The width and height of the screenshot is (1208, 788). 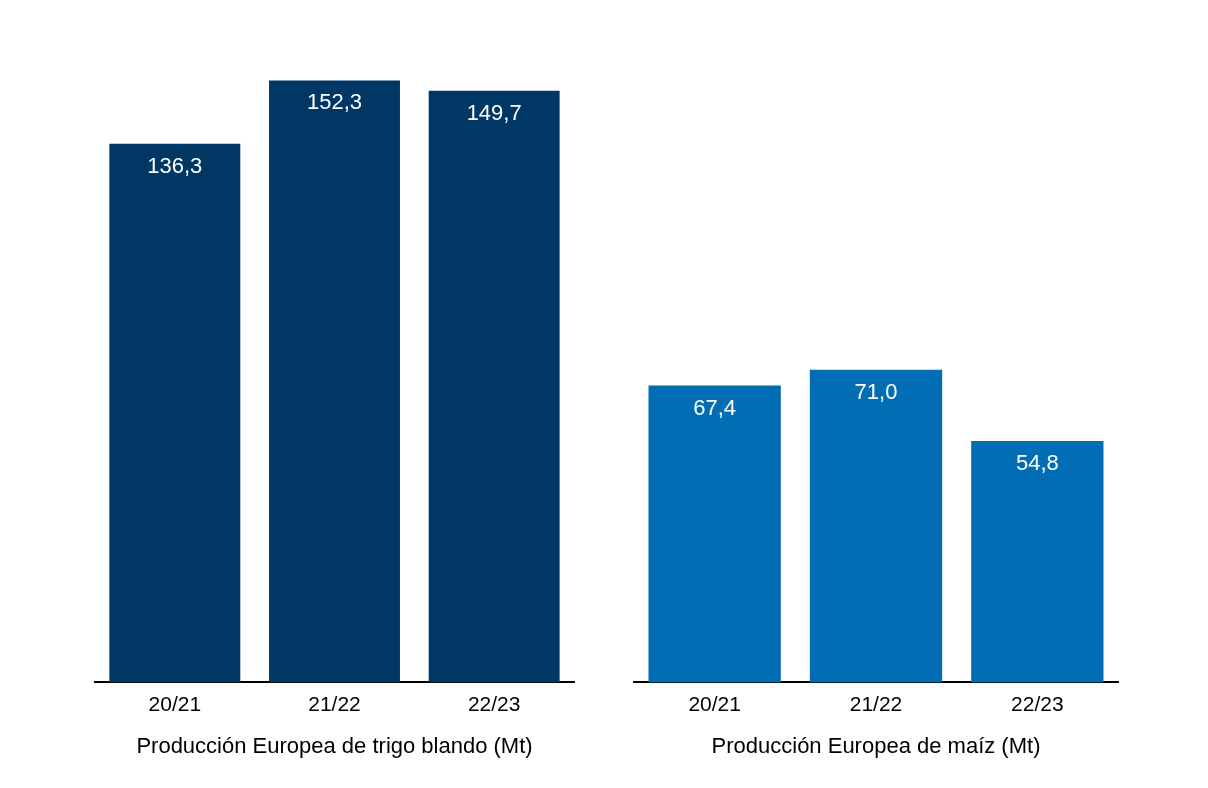 I want to click on data-label: 149,7, so click(x=494, y=112).